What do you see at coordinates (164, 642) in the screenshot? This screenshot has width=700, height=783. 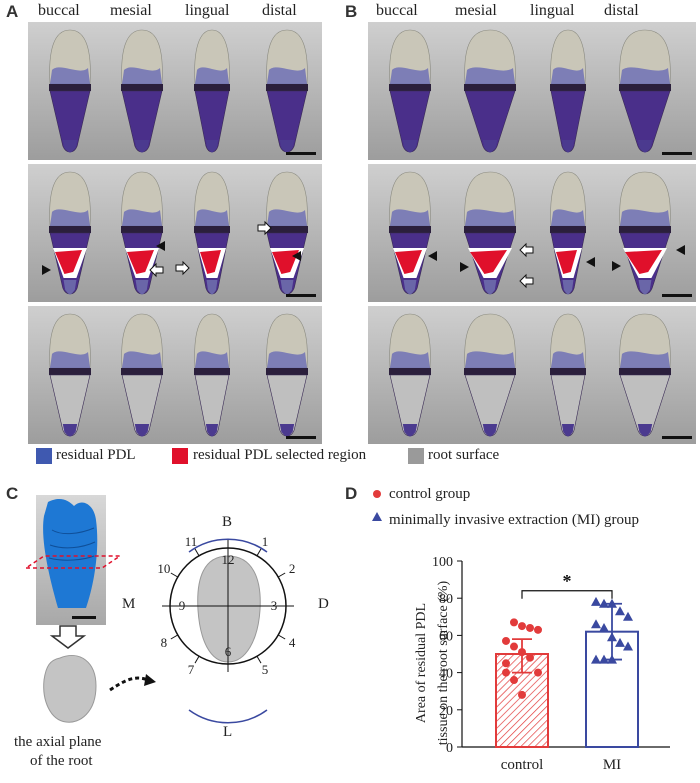 I see `clock-label-8: 8` at bounding box center [164, 642].